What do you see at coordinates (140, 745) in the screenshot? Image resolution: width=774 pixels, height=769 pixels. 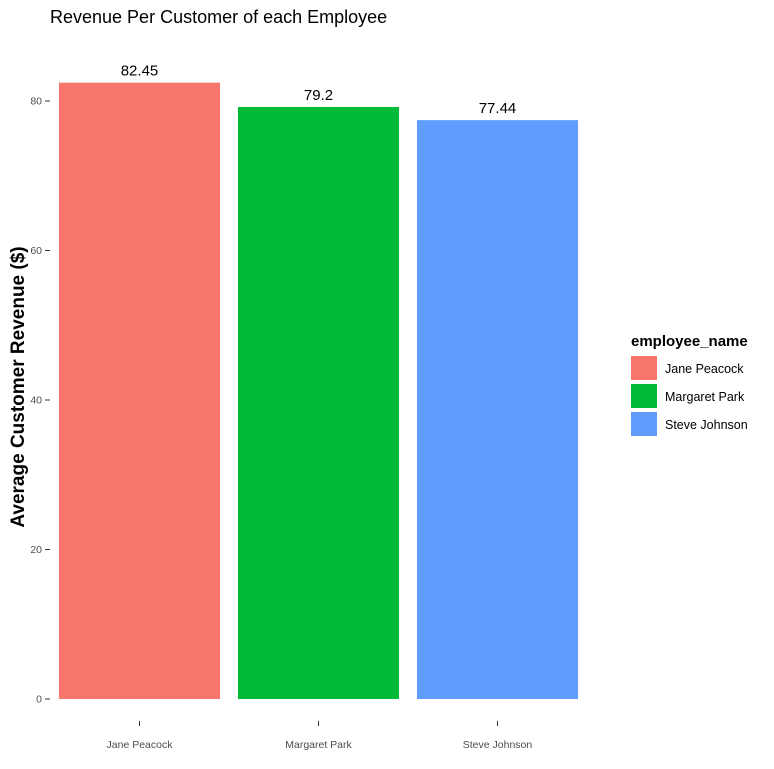 I see `x-tick-label: Jane Peacock` at bounding box center [140, 745].